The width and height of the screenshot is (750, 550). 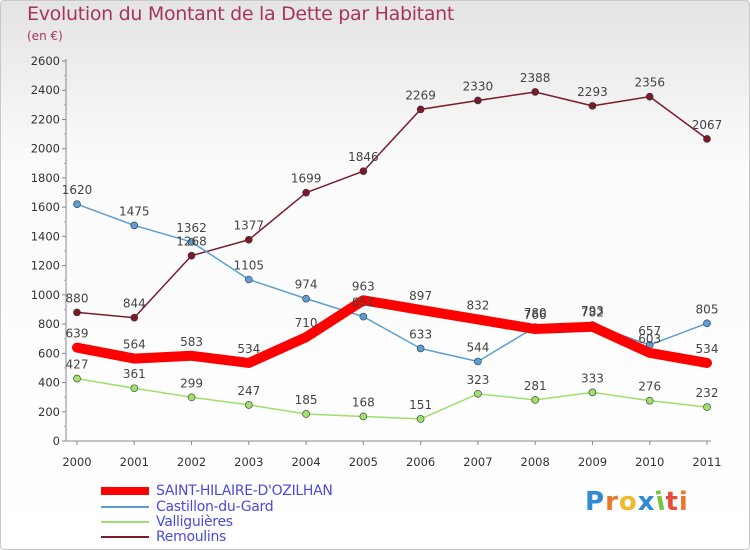 I want to click on y-tick-label: 1000, so click(x=45, y=295).